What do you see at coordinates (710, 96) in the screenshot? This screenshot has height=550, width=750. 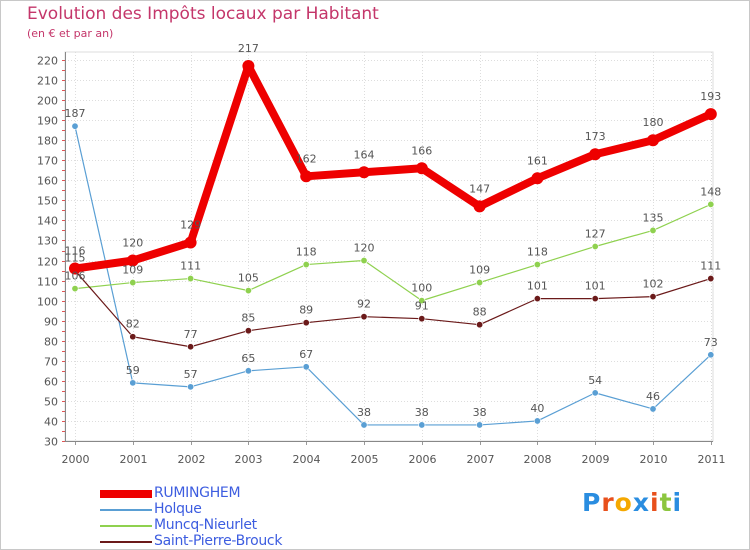 I see `data-label-ruminghem: 193` at bounding box center [710, 96].